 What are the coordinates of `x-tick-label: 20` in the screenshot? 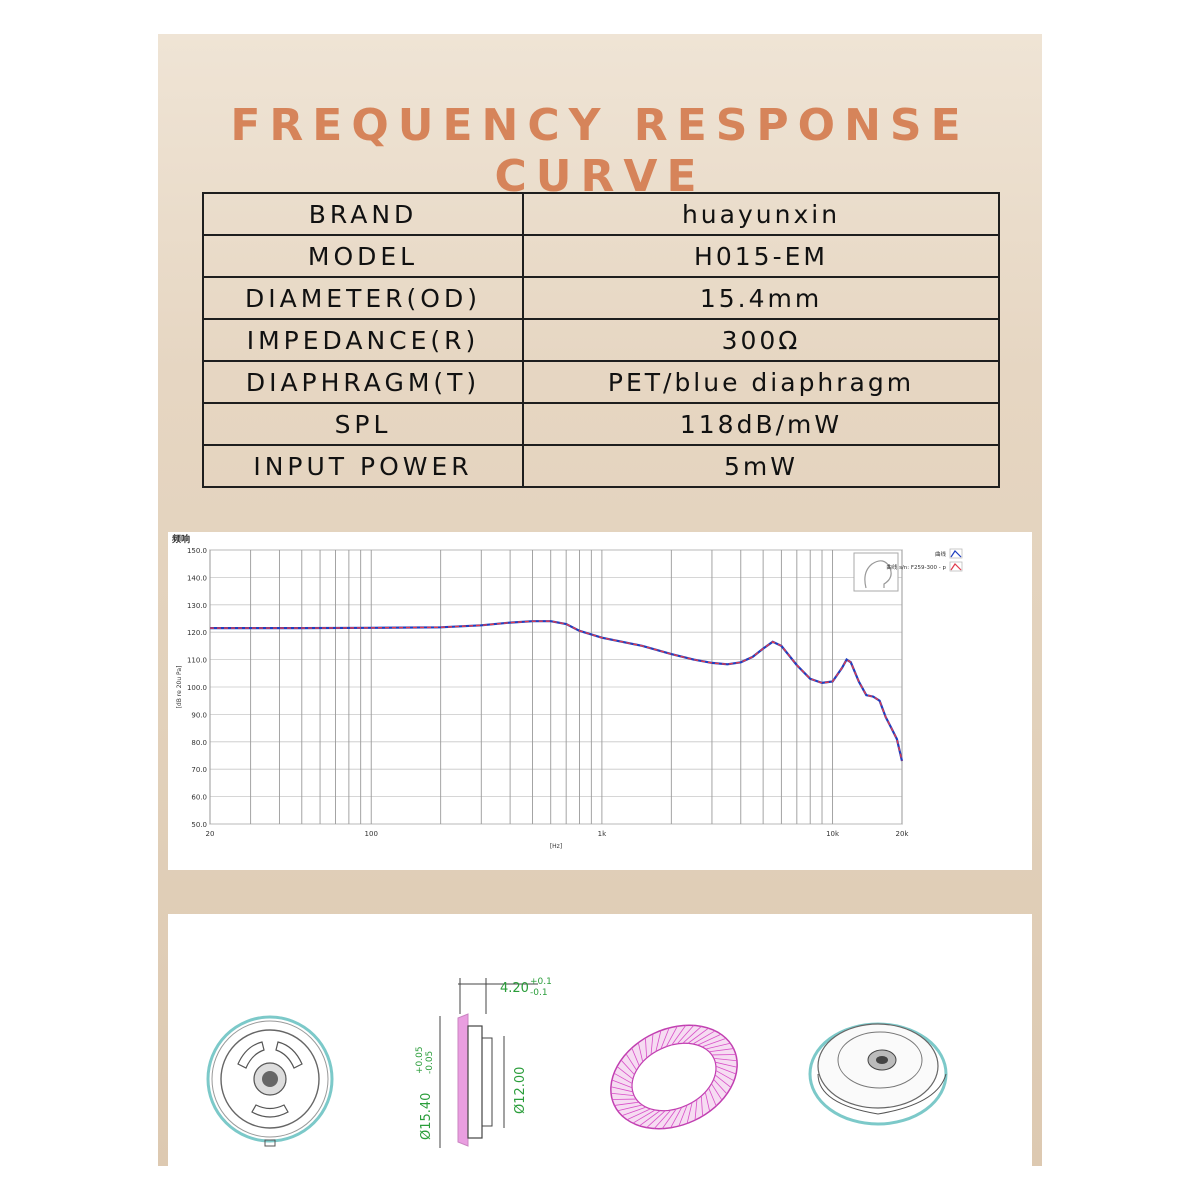 It's located at (210, 834).